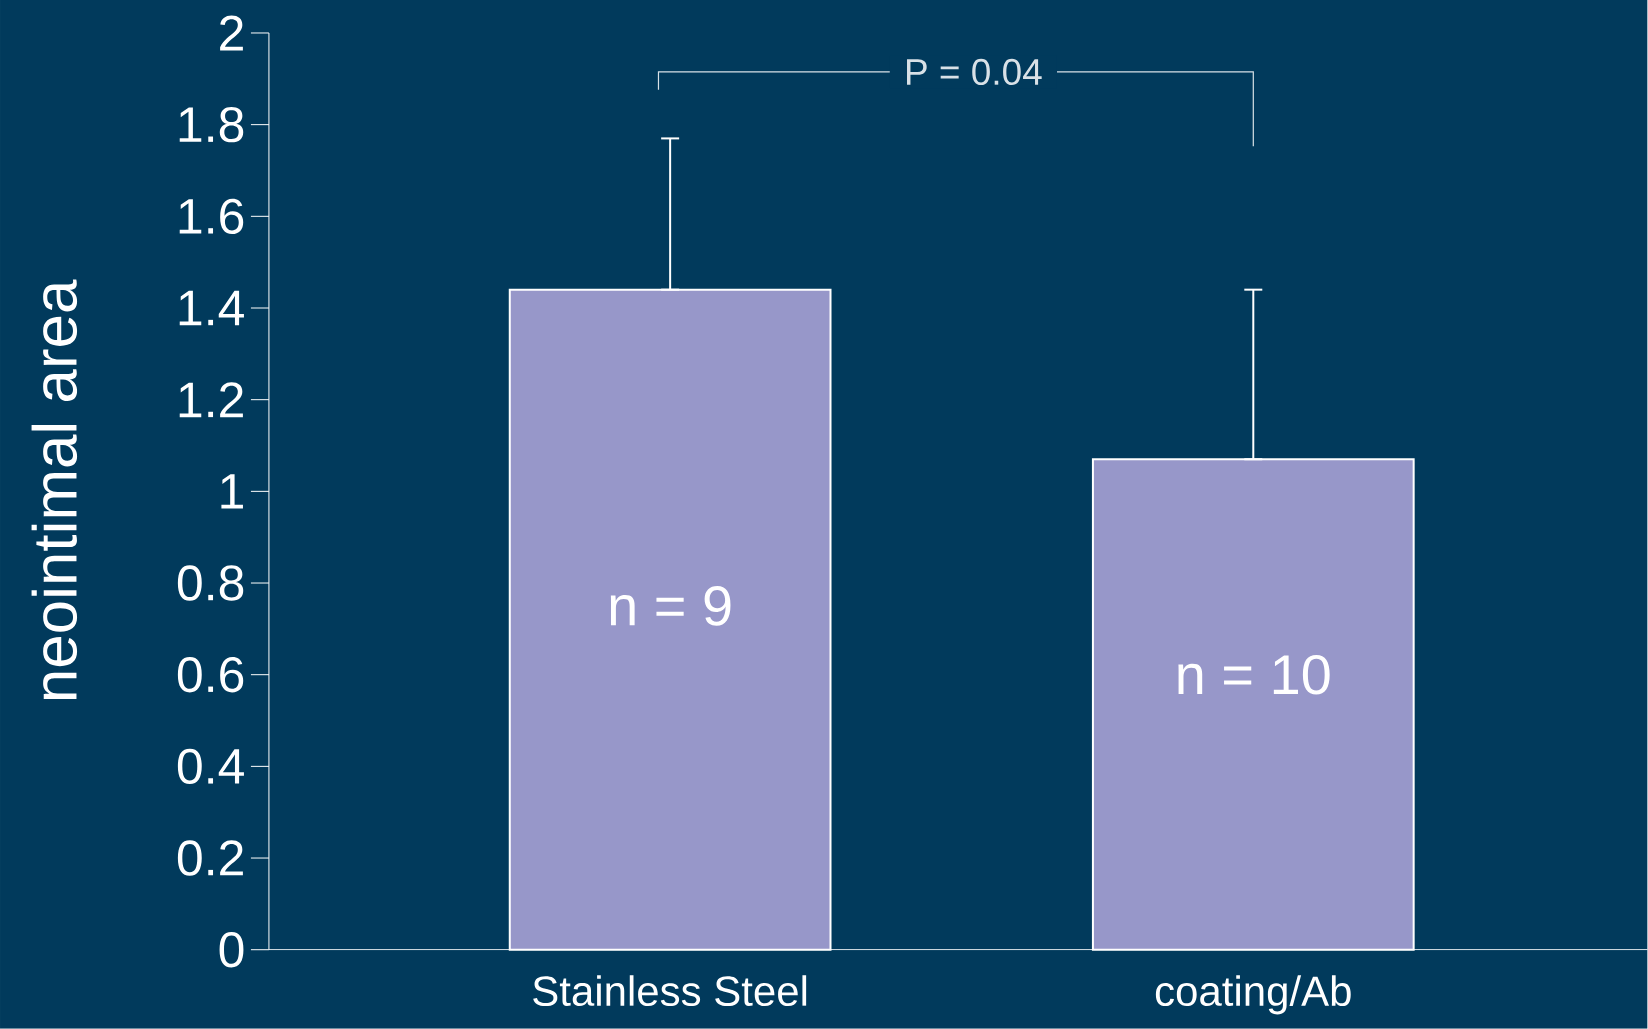  What do you see at coordinates (231, 33) in the screenshot?
I see `y-tick-label: 2` at bounding box center [231, 33].